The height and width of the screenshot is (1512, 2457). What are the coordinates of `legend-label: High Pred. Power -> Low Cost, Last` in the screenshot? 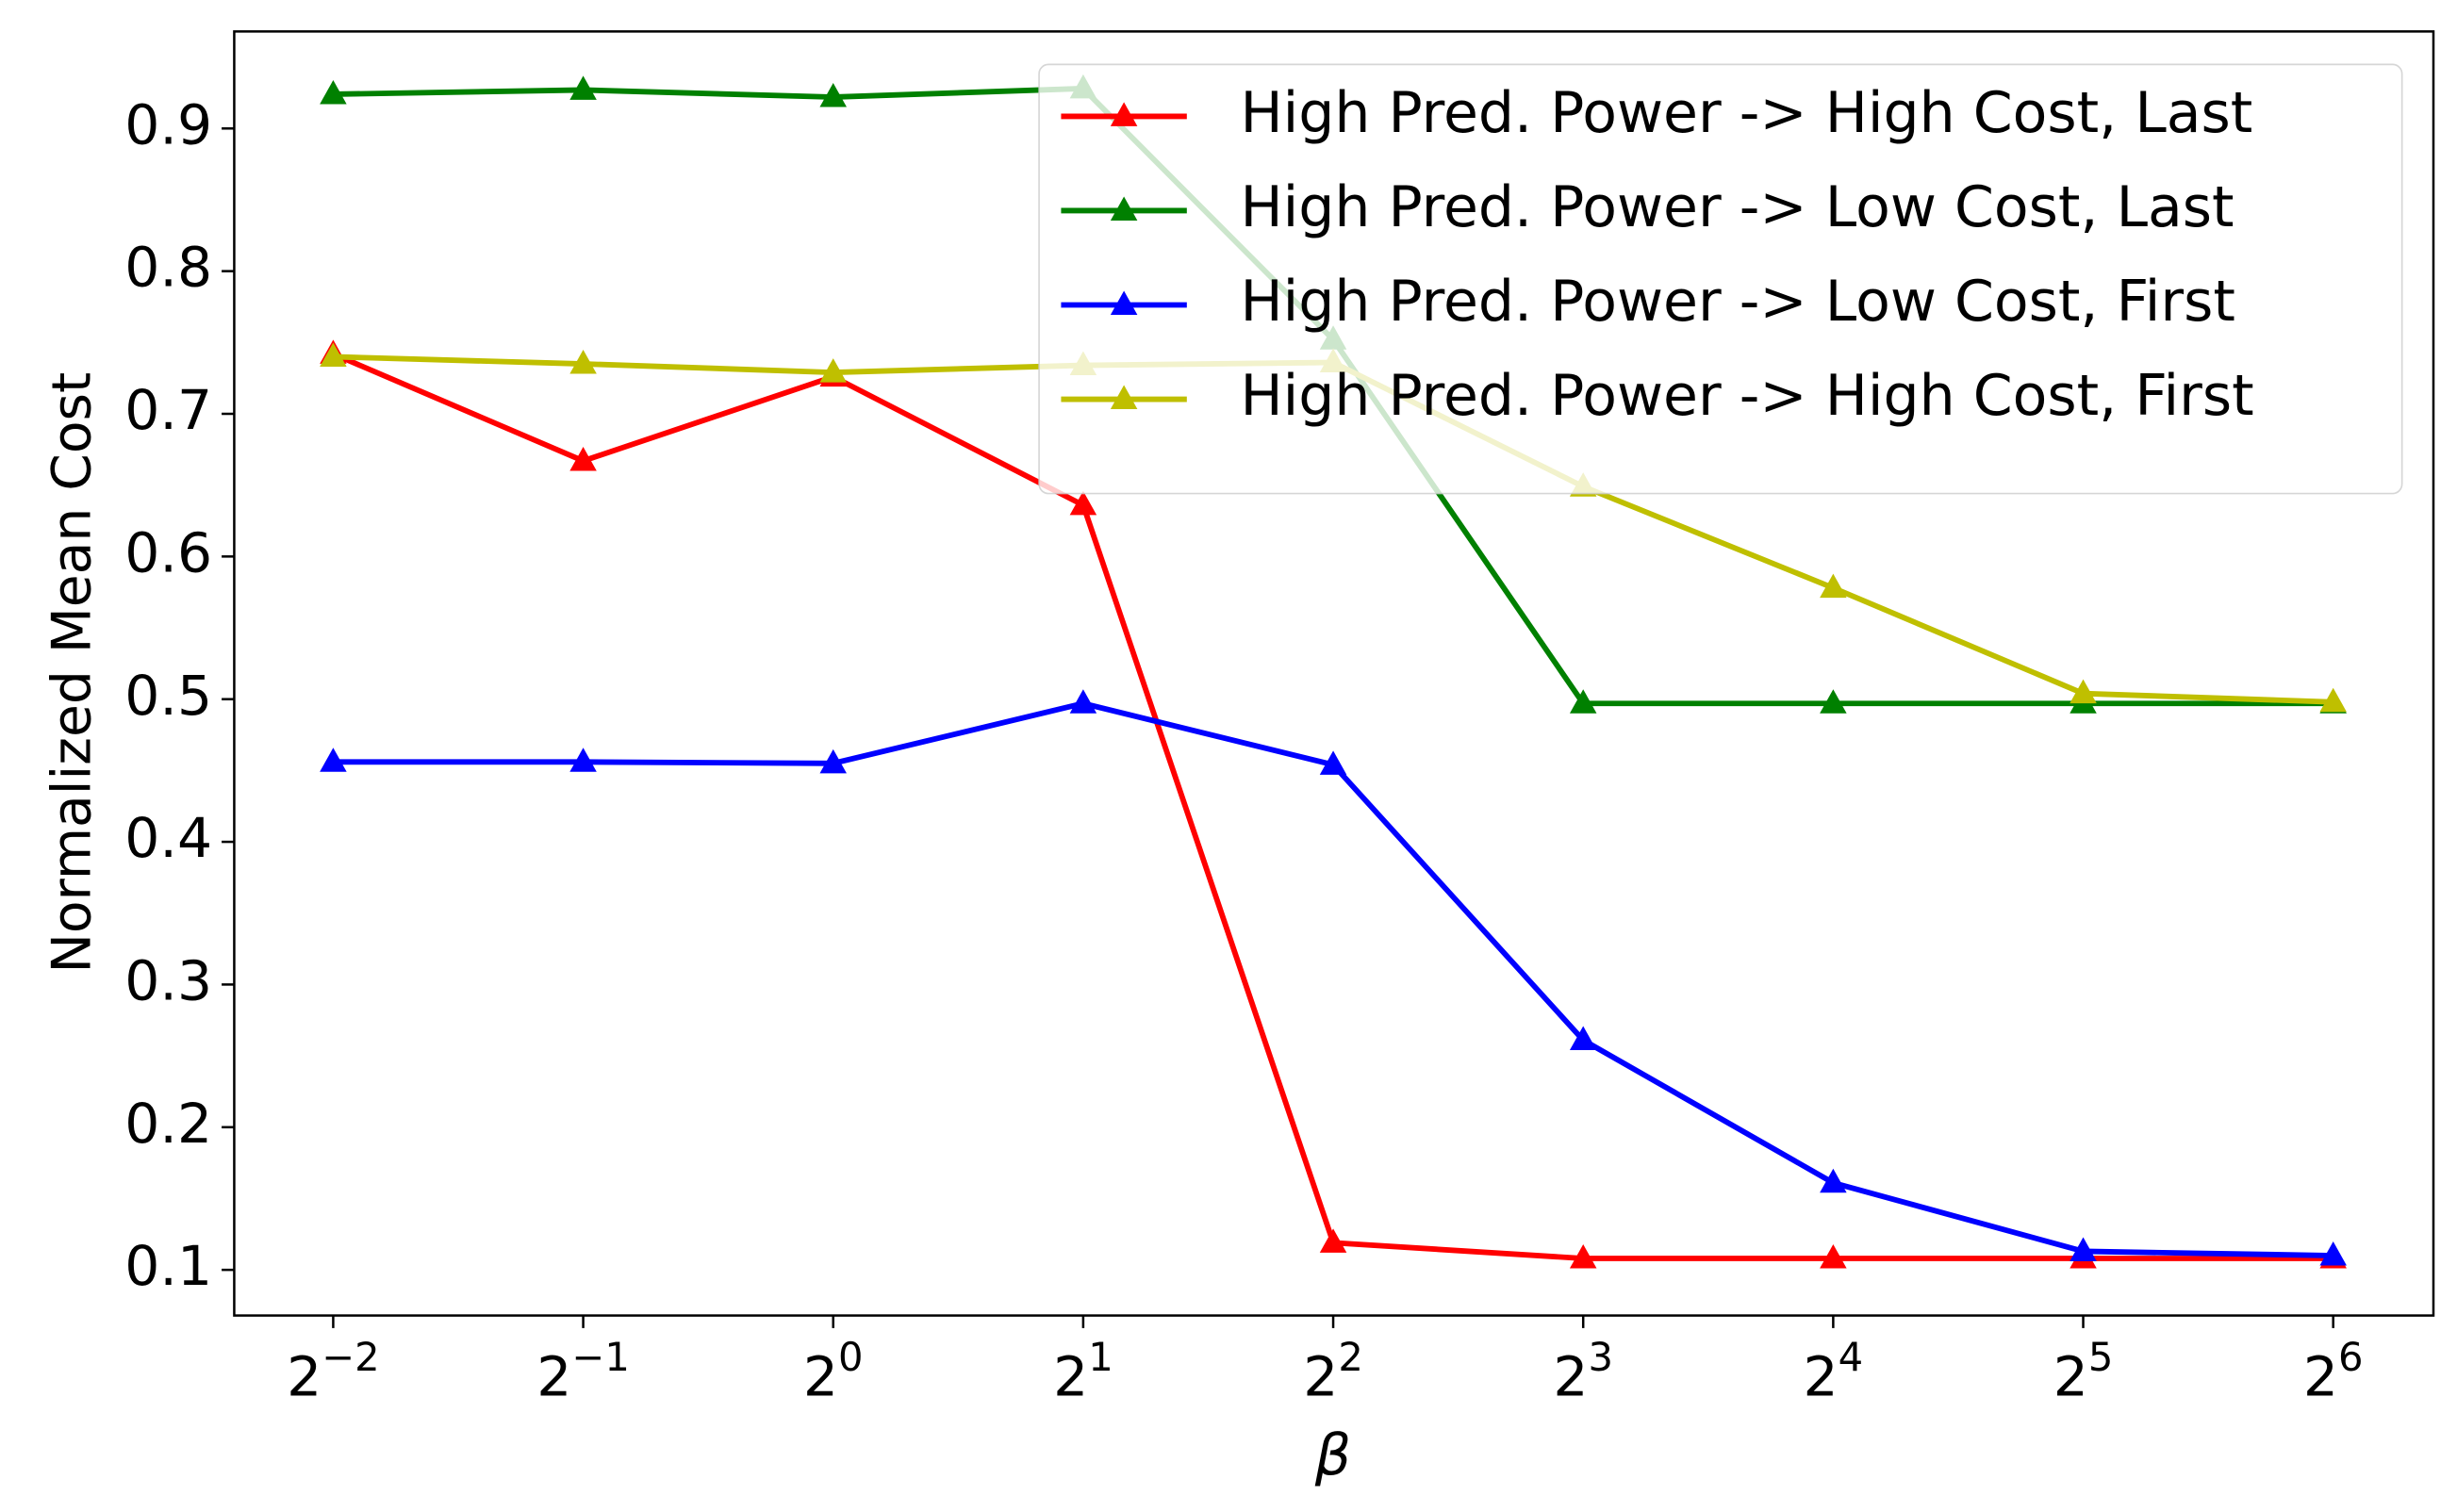 It's located at (1737, 207).